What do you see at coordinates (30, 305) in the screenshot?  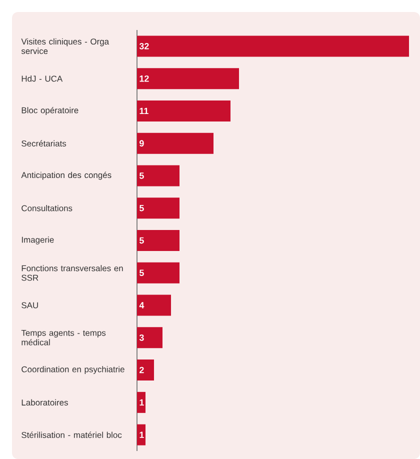 I see `y-tick-label: SAU` at bounding box center [30, 305].